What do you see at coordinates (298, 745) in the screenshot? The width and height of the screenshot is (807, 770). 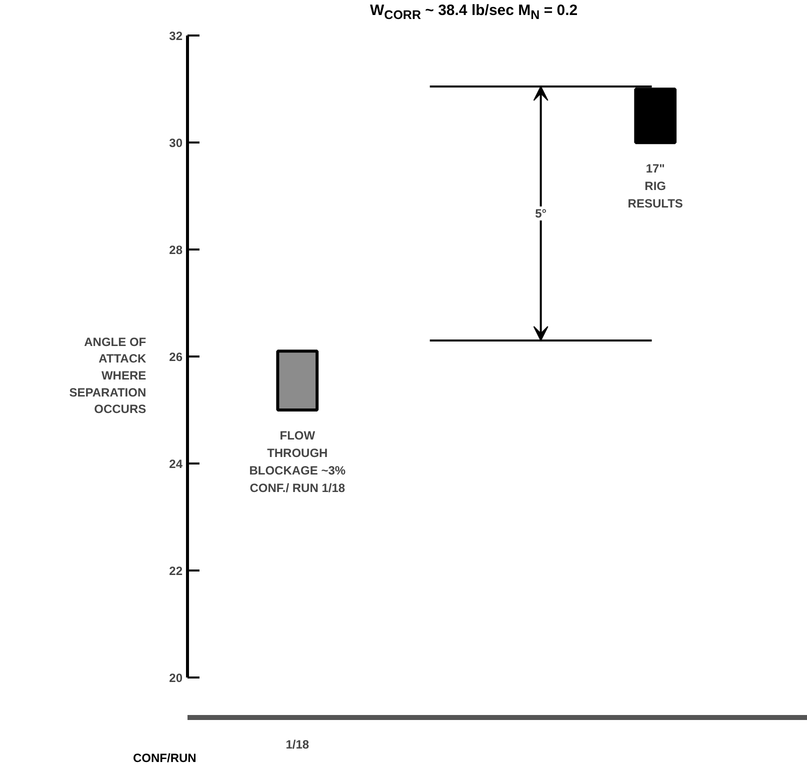 I see `x-tick-label: 1/18` at bounding box center [298, 745].